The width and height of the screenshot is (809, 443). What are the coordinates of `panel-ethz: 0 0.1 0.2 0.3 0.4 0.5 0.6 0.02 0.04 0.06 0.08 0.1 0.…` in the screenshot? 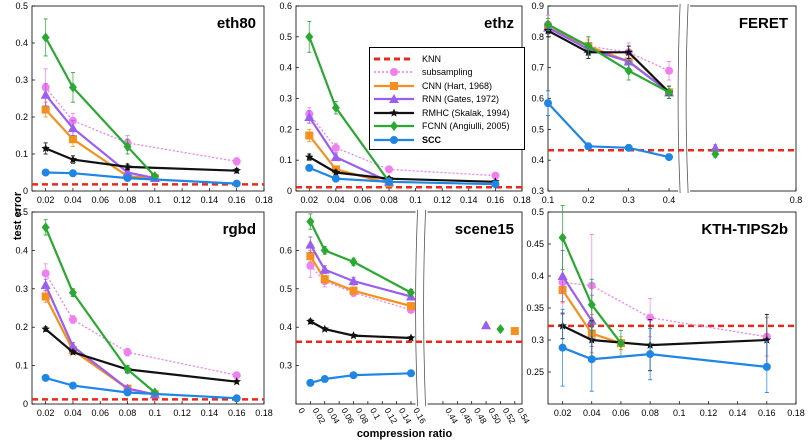 It's located at (404, 103).